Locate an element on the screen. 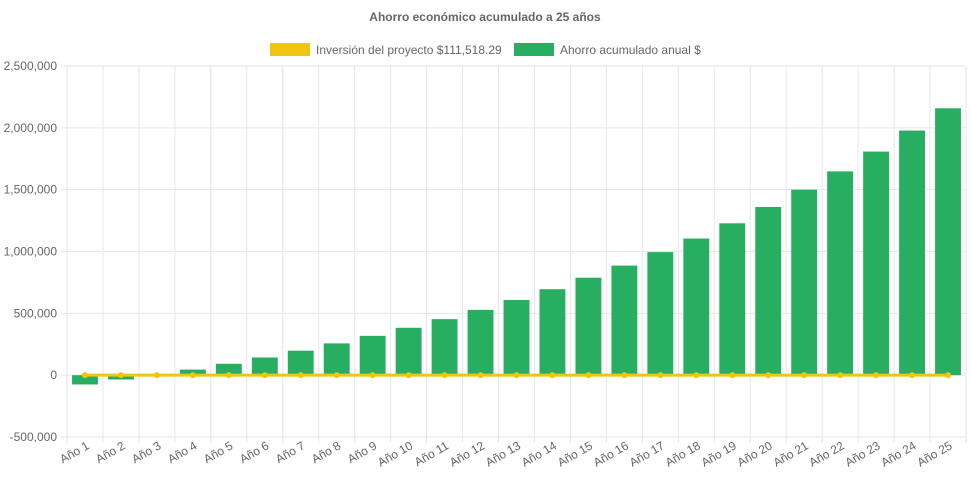 The width and height of the screenshot is (971, 485). x-tick-label: Año 24 is located at coordinates (899, 453).